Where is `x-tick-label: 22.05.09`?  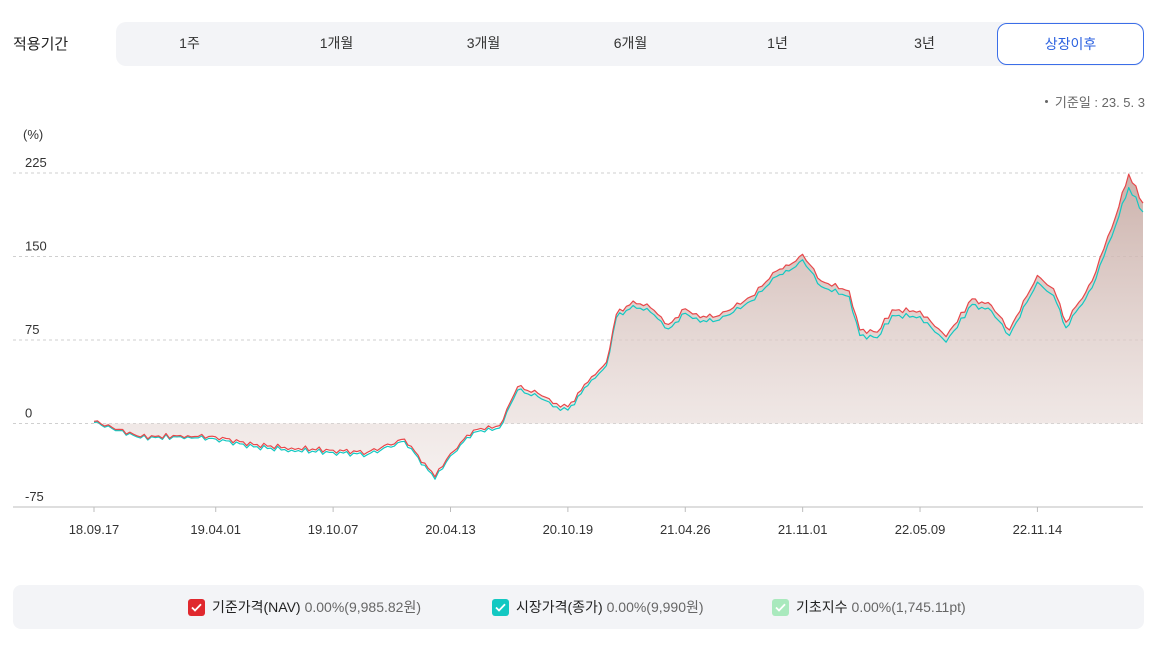 x-tick-label: 22.05.09 is located at coordinates (920, 529).